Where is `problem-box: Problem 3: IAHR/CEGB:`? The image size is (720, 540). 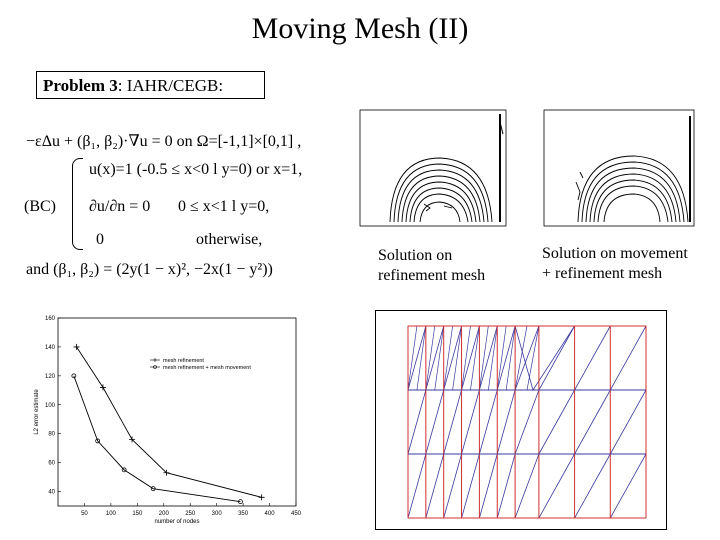 problem-box: Problem 3: IAHR/CEGB: is located at coordinates (150, 85).